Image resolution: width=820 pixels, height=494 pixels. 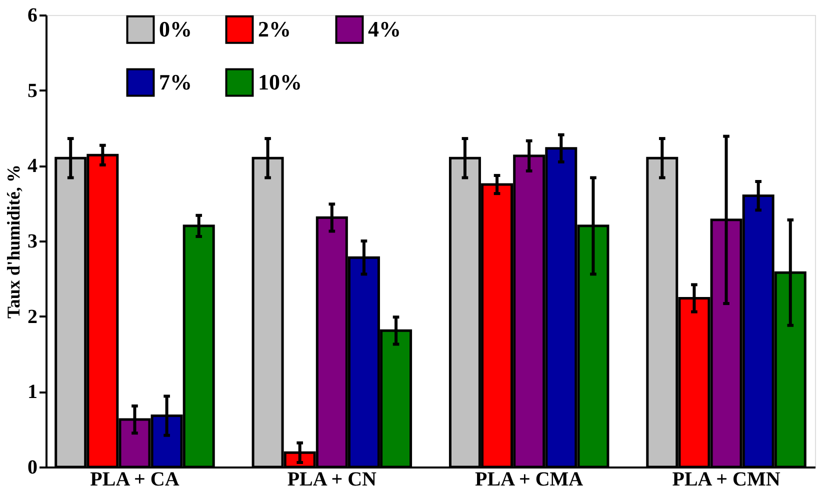 I want to click on x-tick-label: PLA + CN, so click(x=332, y=479).